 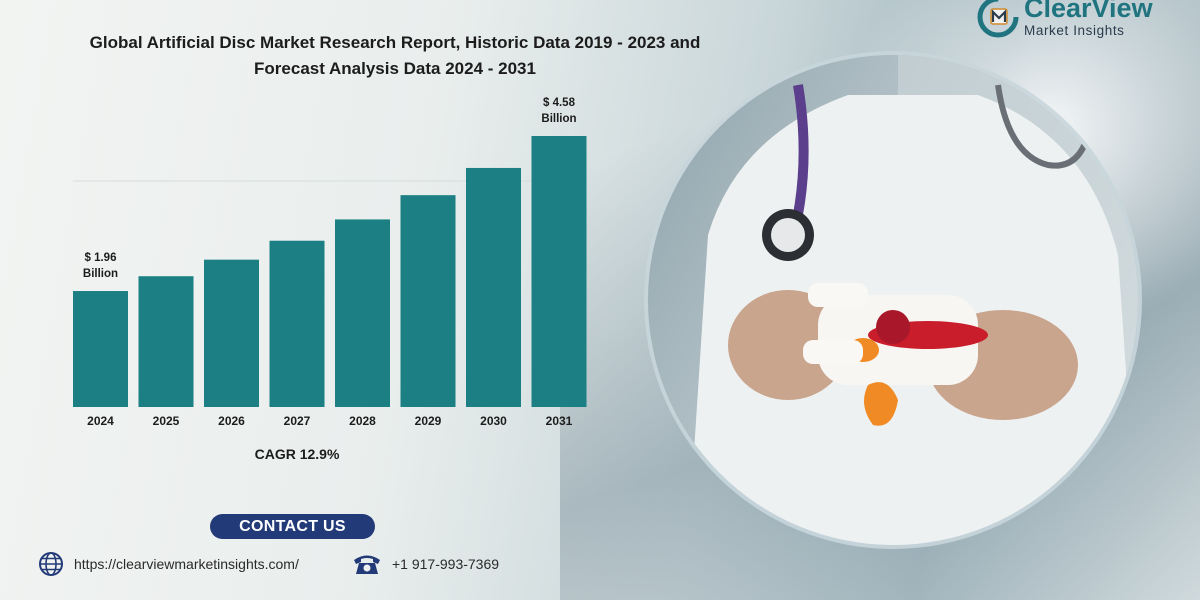 What do you see at coordinates (998, 19) in the screenshot?
I see `logo-mark-icon` at bounding box center [998, 19].